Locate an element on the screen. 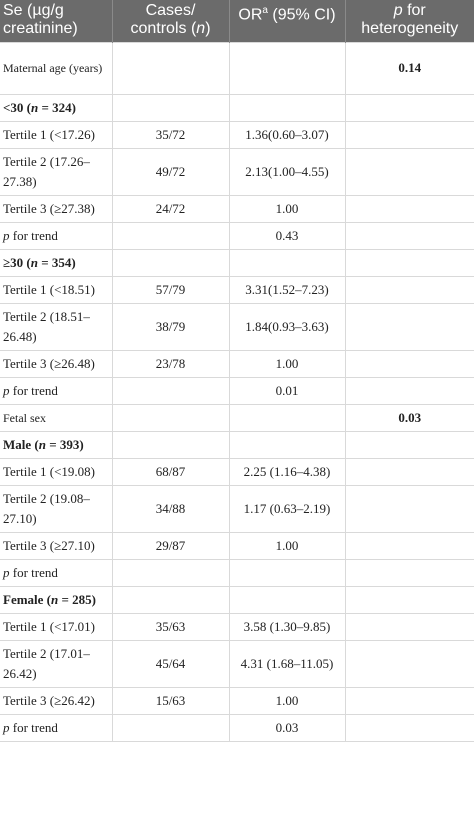  row-label: Maternal age (years) is located at coordinates (56, 68).